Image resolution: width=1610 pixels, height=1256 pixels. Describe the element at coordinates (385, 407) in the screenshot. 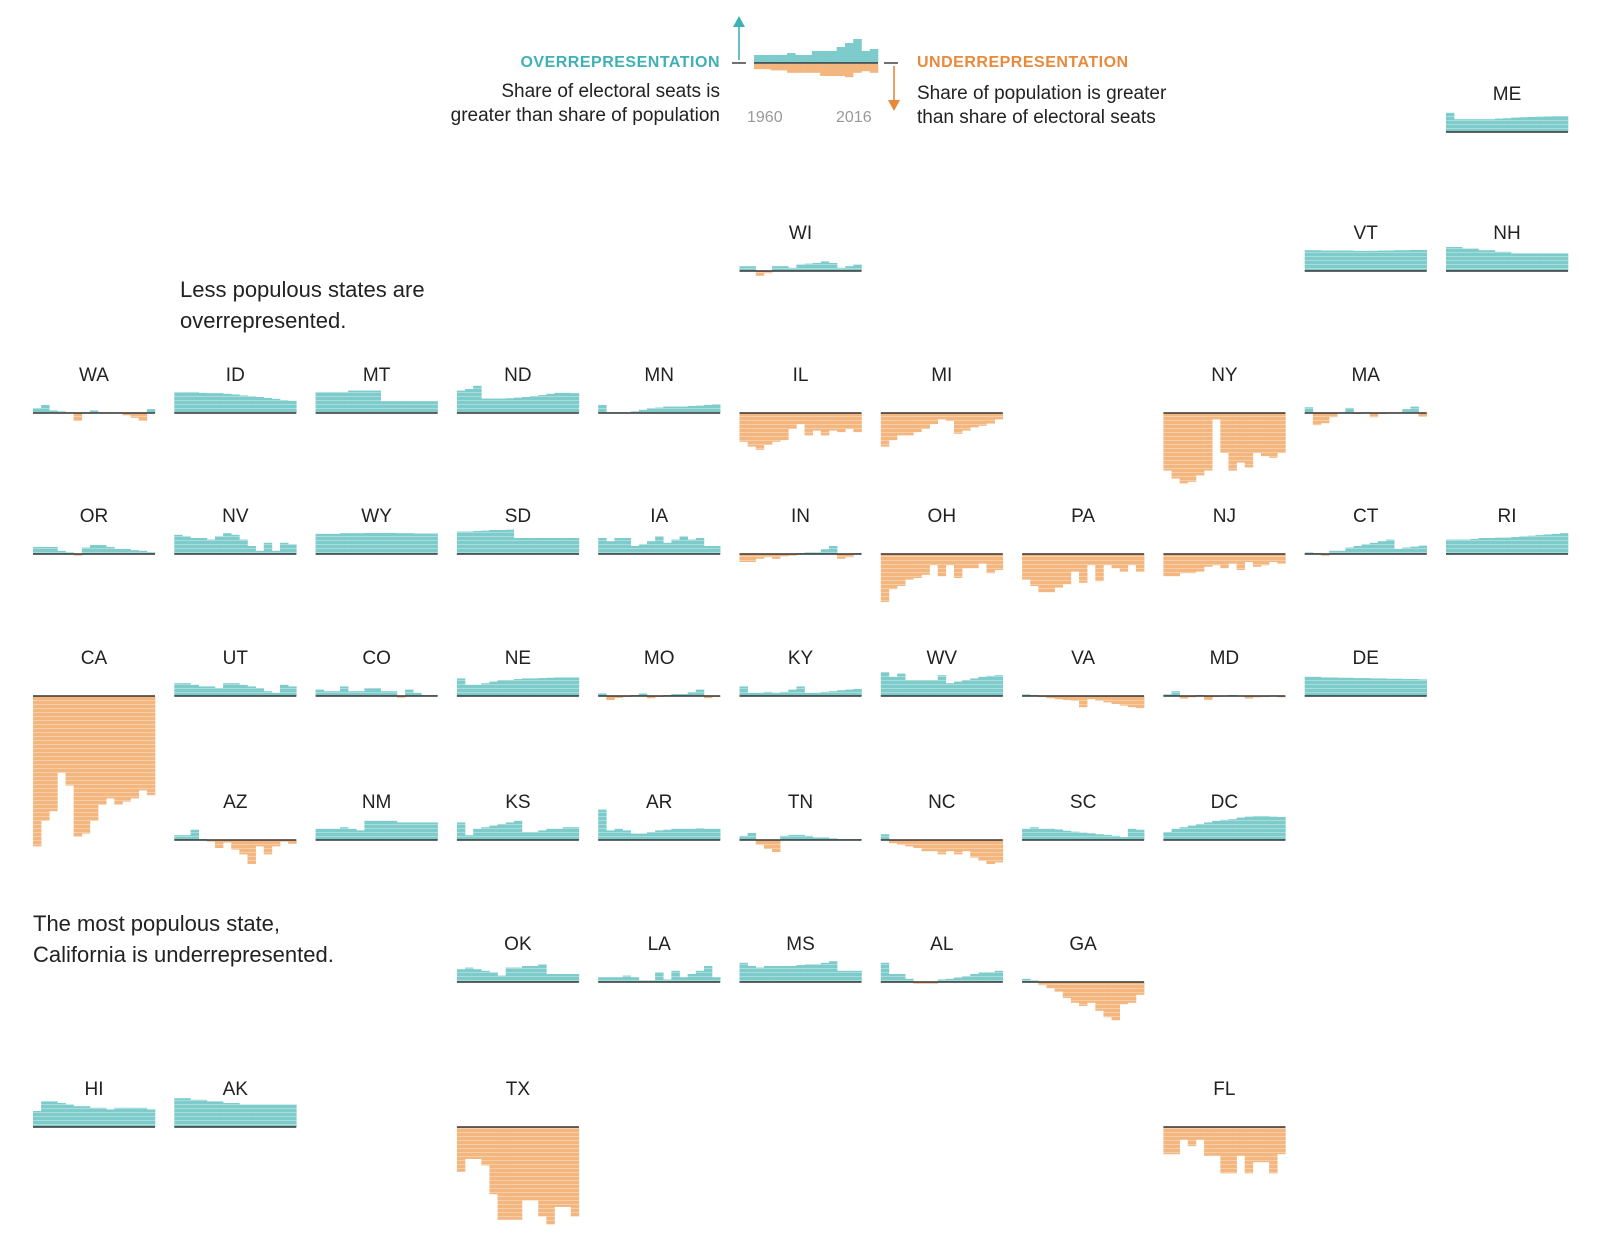

I see `bar-mt-1992` at that location.